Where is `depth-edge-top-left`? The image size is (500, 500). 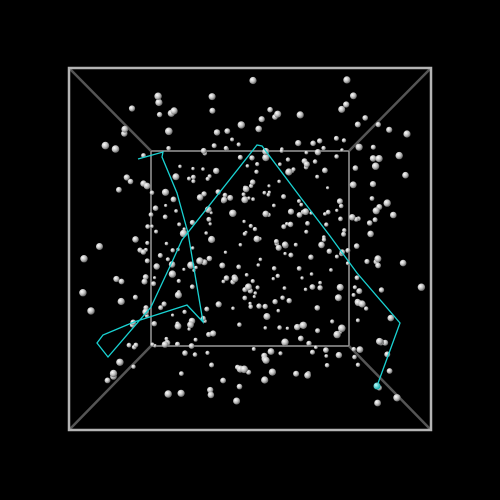
depth-edge-top-left is located at coordinates (110, 109).